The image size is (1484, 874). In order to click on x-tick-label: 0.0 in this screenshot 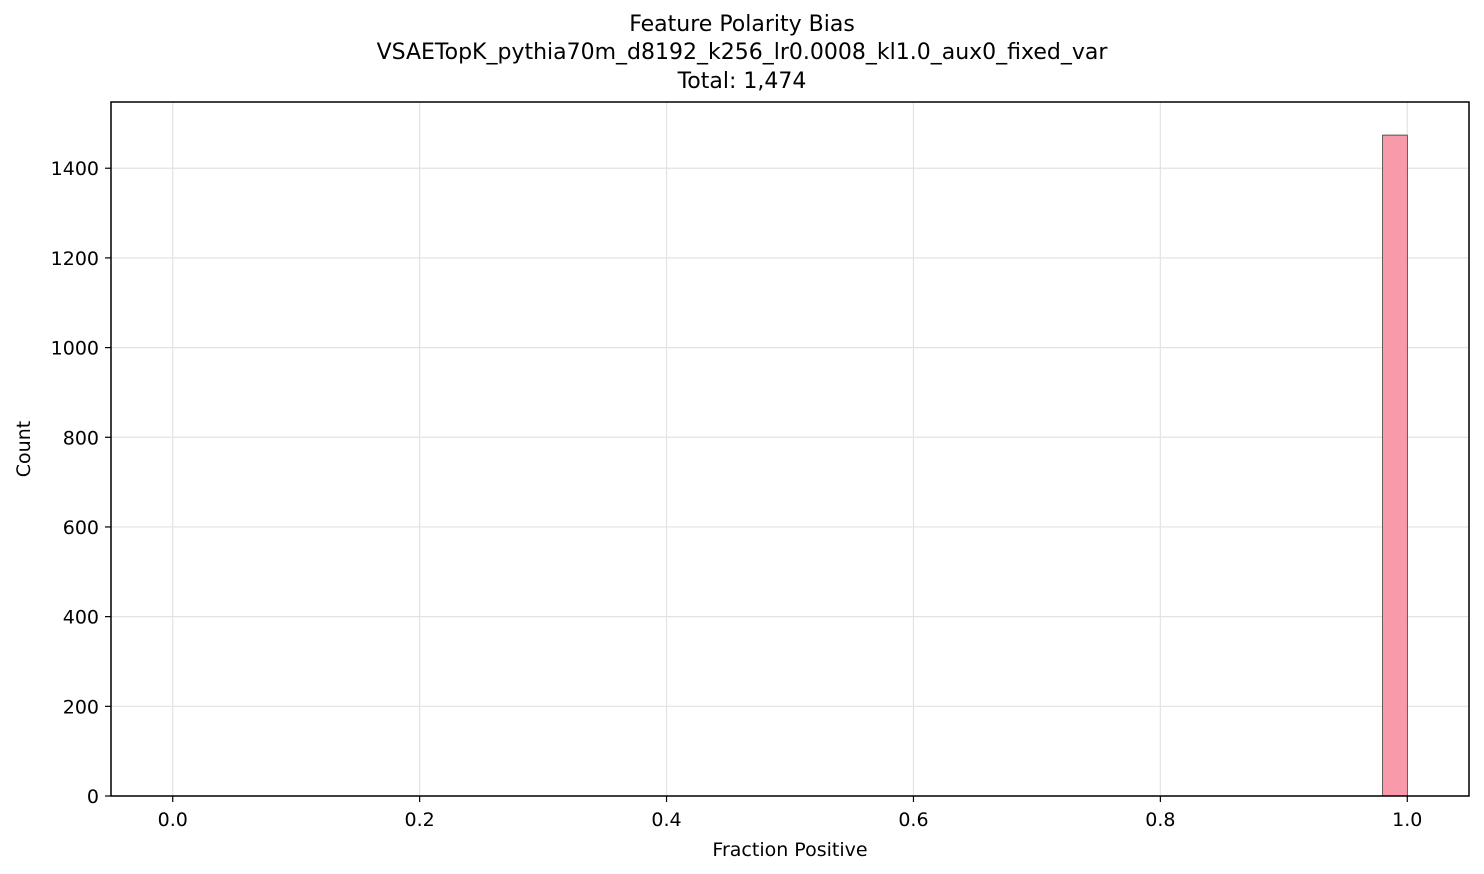, I will do `click(173, 820)`.